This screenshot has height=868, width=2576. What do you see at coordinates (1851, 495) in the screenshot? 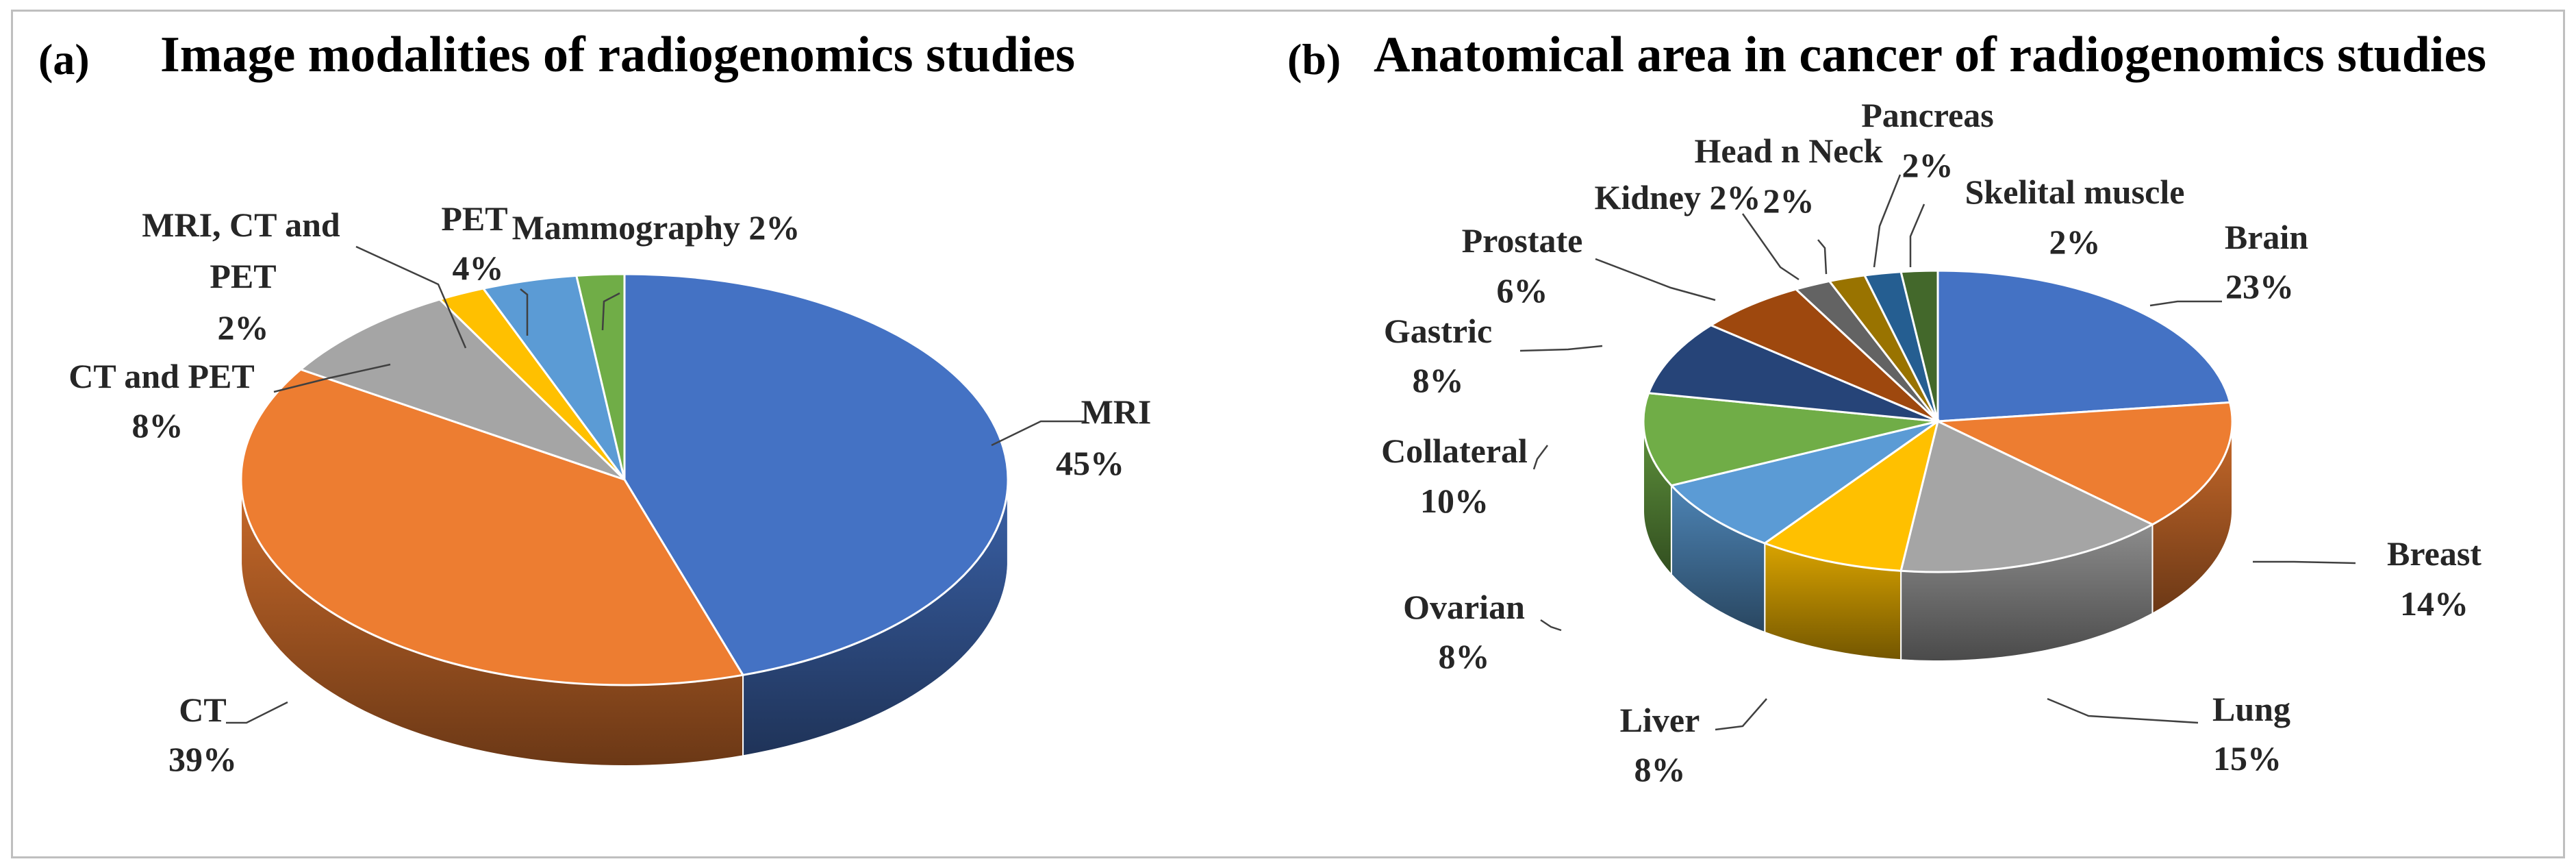
I see `slice-liver` at bounding box center [1851, 495].